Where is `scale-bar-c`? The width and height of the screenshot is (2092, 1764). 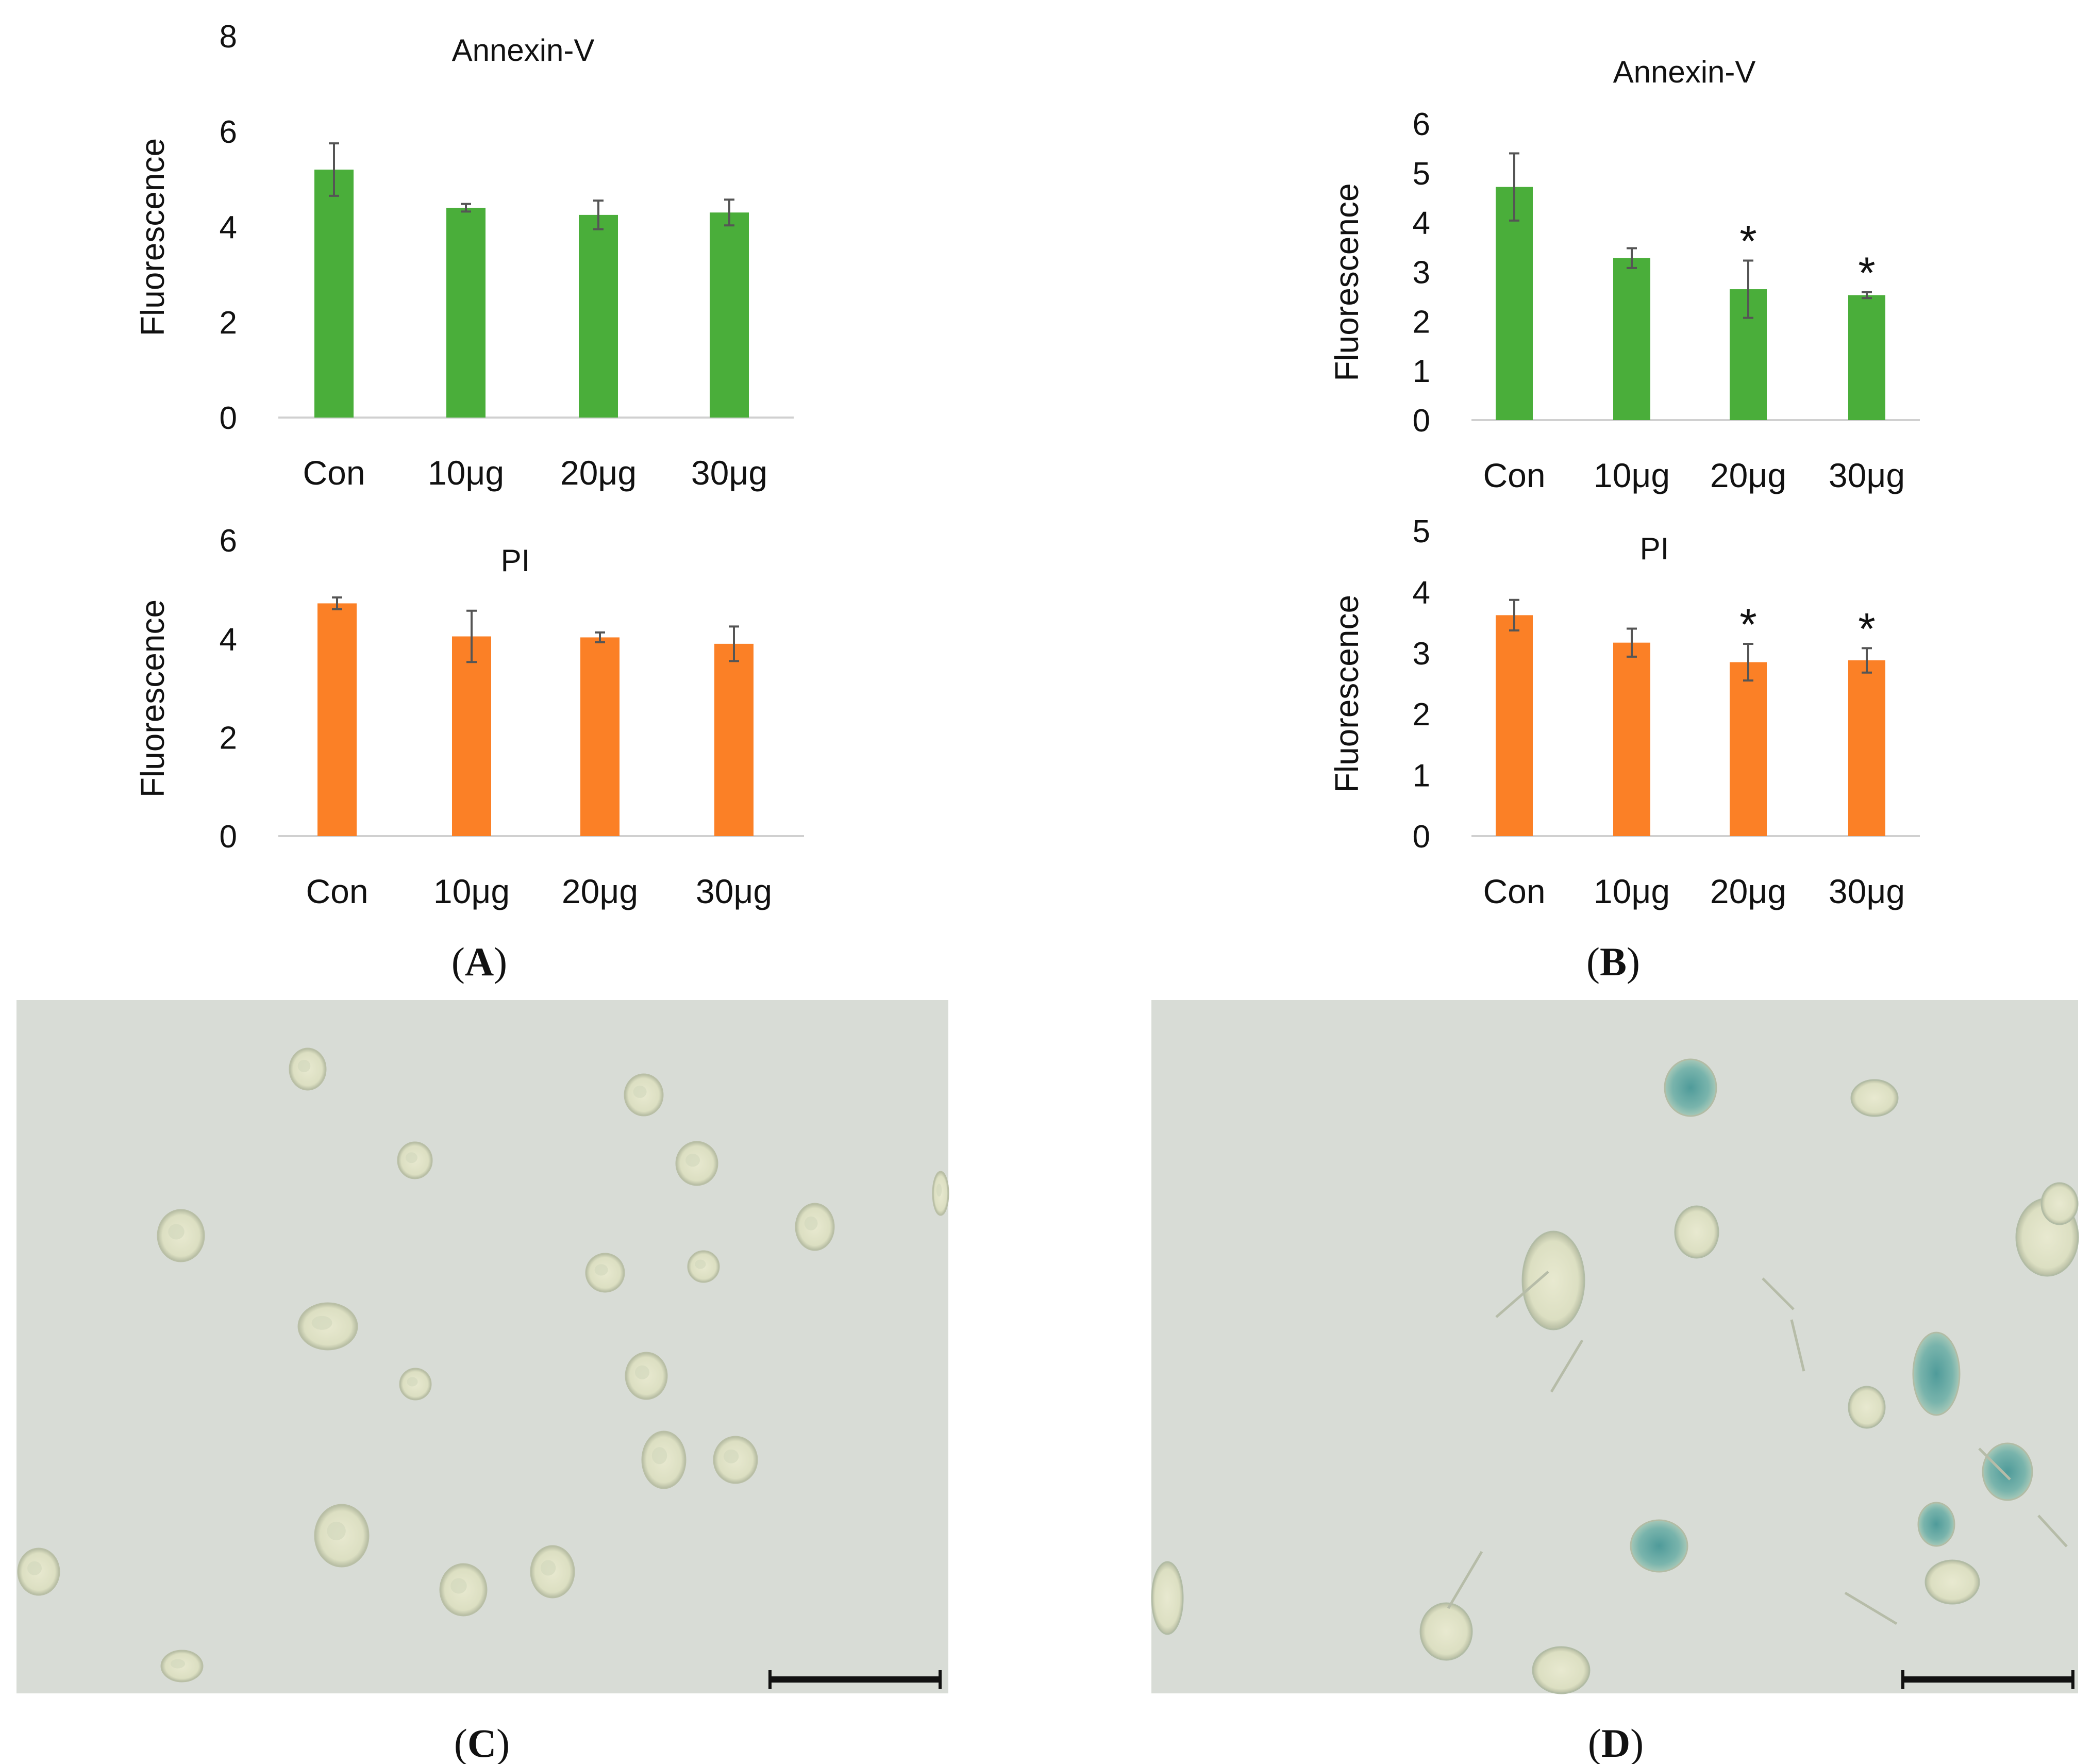 scale-bar-c is located at coordinates (855, 1679).